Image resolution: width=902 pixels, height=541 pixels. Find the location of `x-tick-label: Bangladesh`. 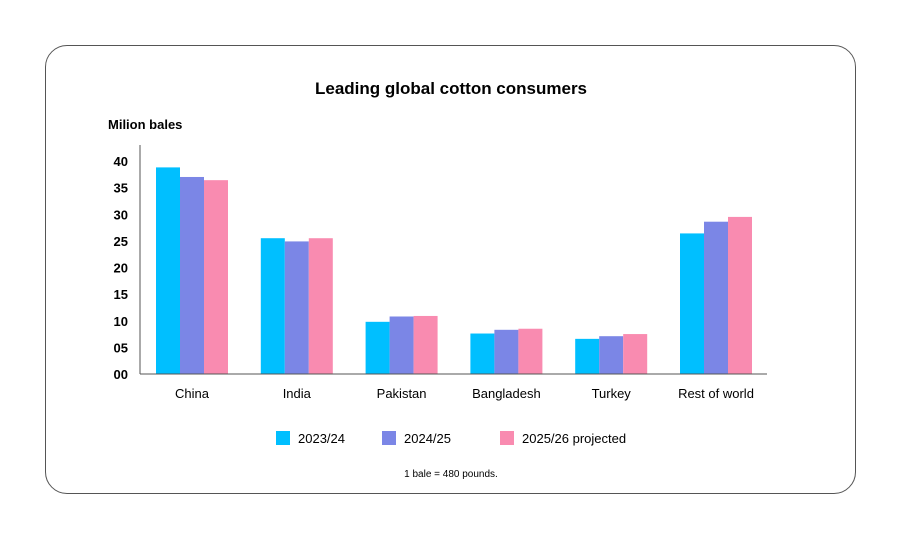

x-tick-label: Bangladesh is located at coordinates (506, 393).